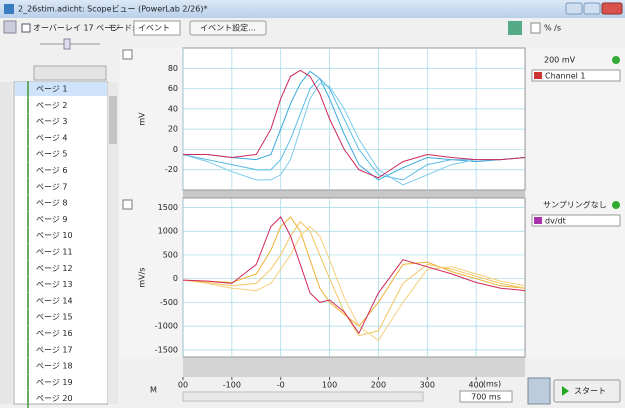 The height and width of the screenshot is (408, 625). What do you see at coordinates (303, 396) in the screenshot?
I see `time-scrollbar` at bounding box center [303, 396].